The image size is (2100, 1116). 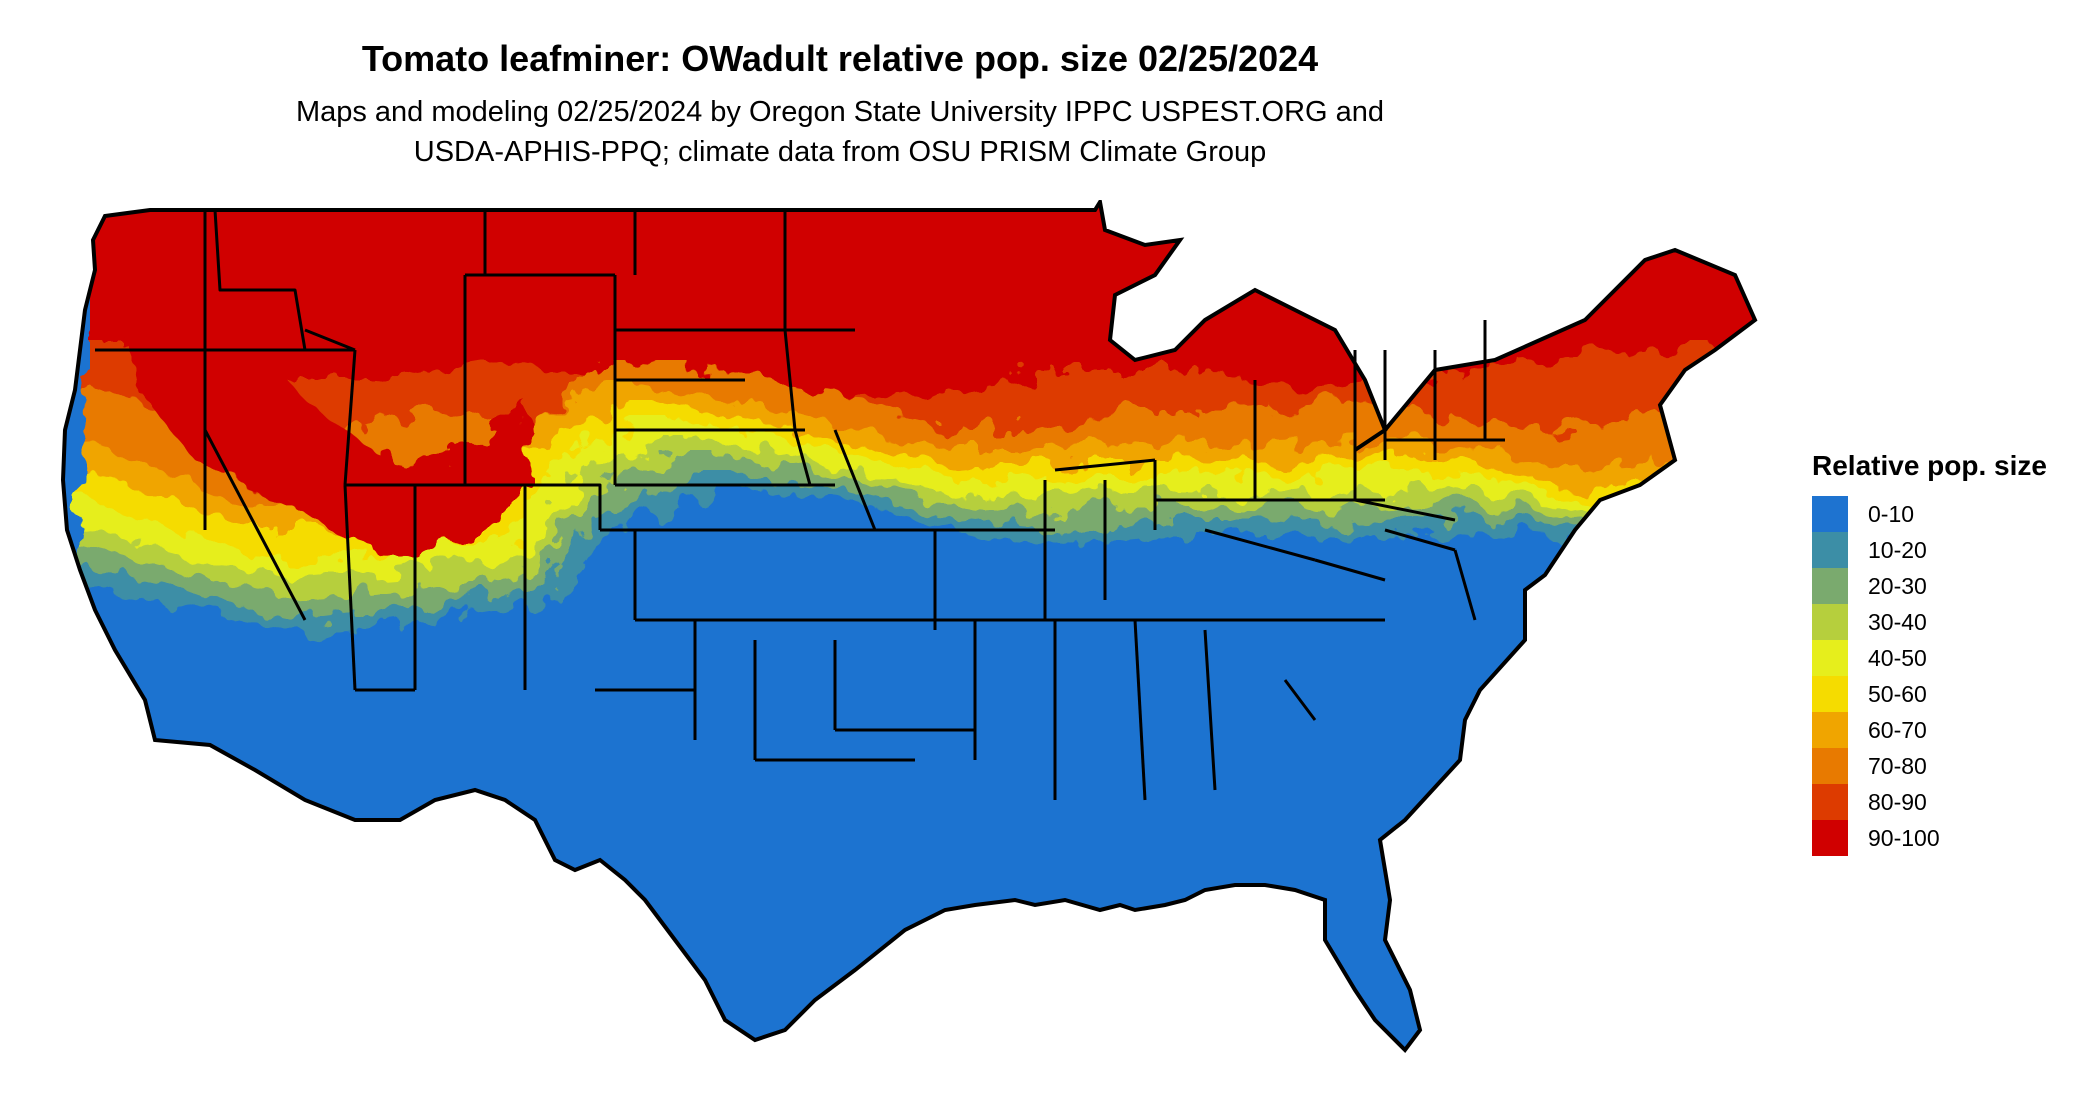 What do you see at coordinates (1897, 729) in the screenshot?
I see `legend-label: 60-70` at bounding box center [1897, 729].